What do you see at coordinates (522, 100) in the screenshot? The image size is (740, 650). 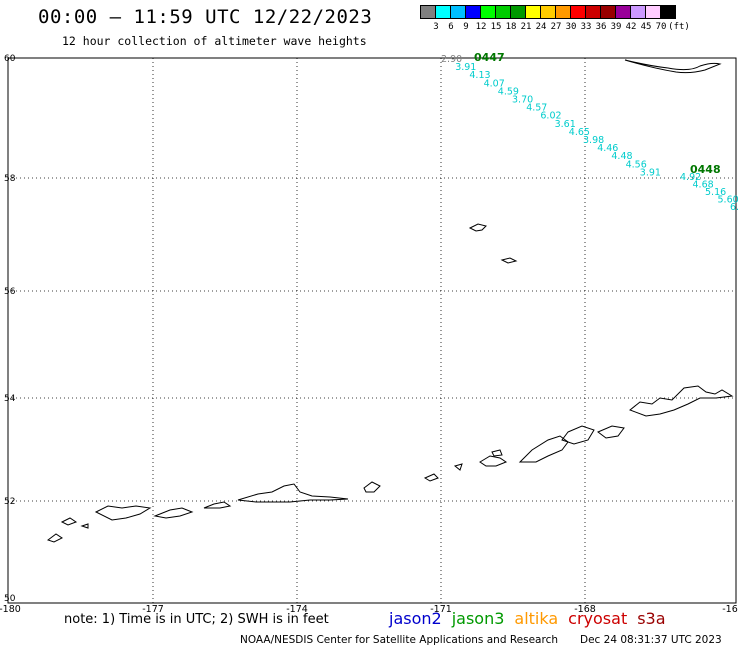 I see `wave-height-value: 3.70` at bounding box center [522, 100].